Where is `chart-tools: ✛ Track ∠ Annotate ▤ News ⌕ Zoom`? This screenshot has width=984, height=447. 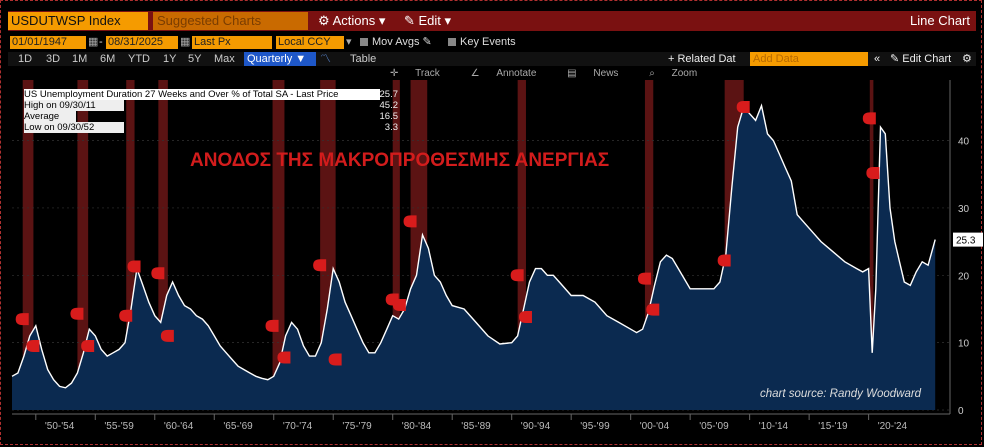
chart-tools: ✛ Track ∠ Annotate ▤ News ⌕ Zoom is located at coordinates (557, 73).